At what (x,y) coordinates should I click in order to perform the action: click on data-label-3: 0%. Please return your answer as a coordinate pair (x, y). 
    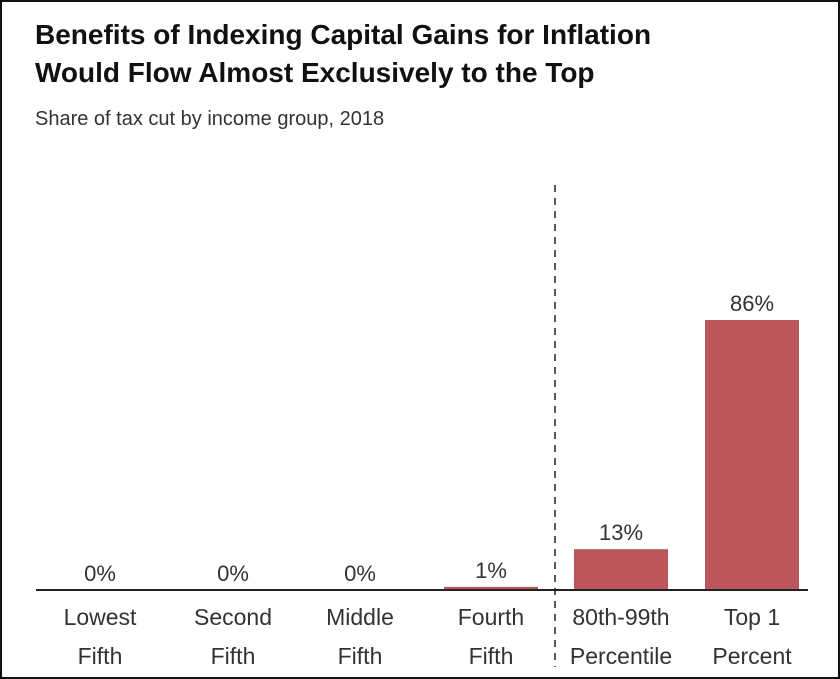
    Looking at the image, I should click on (360, 573).